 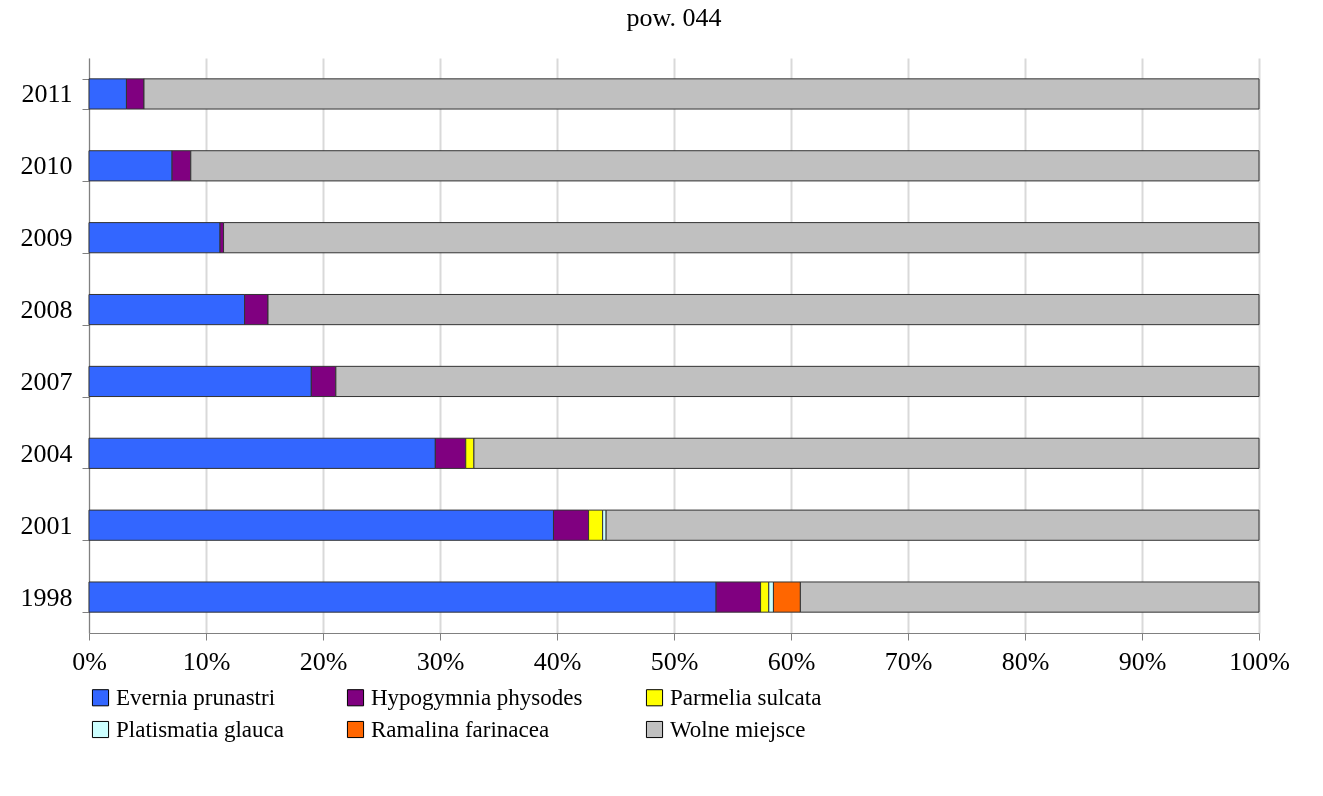 I want to click on x-tick-label: 0%, so click(x=89, y=661).